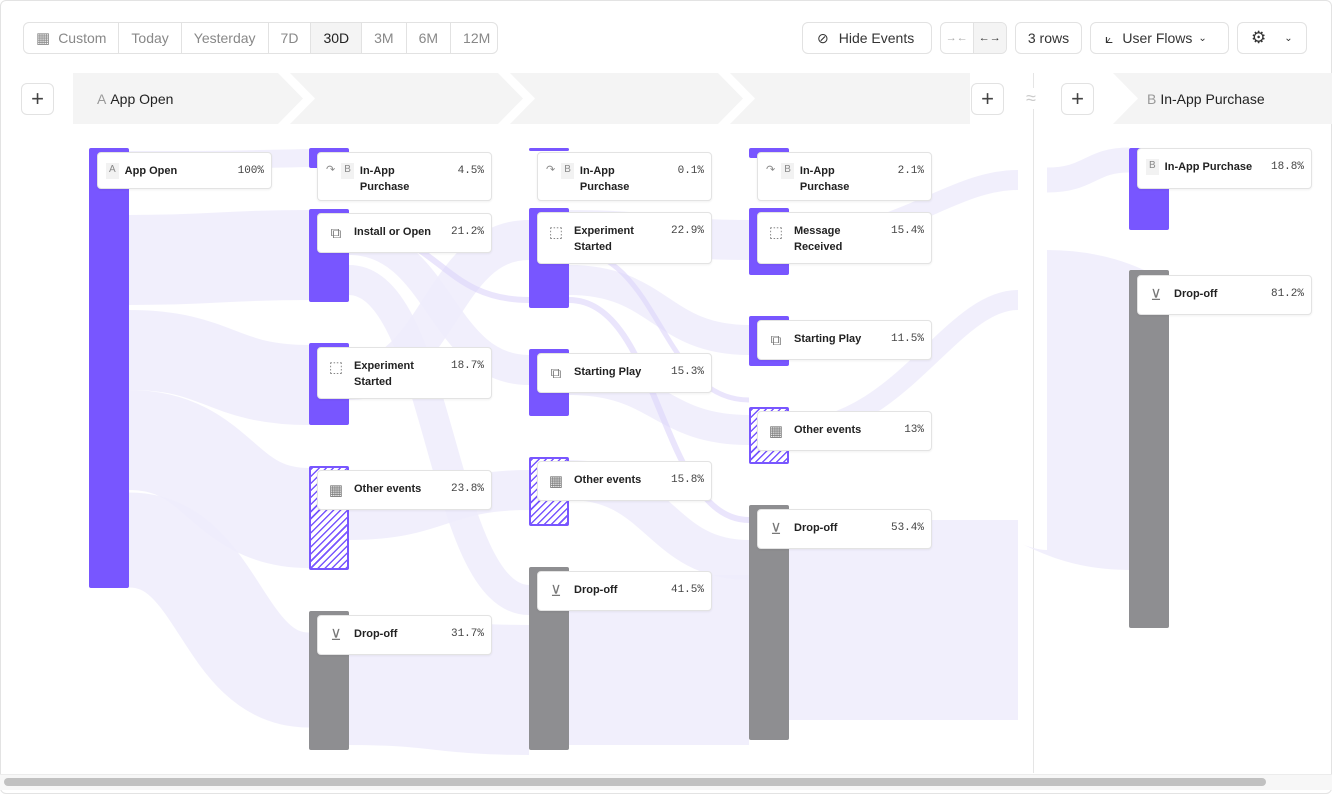  I want to click on user-flows-icon: ⟀, so click(1109, 37).